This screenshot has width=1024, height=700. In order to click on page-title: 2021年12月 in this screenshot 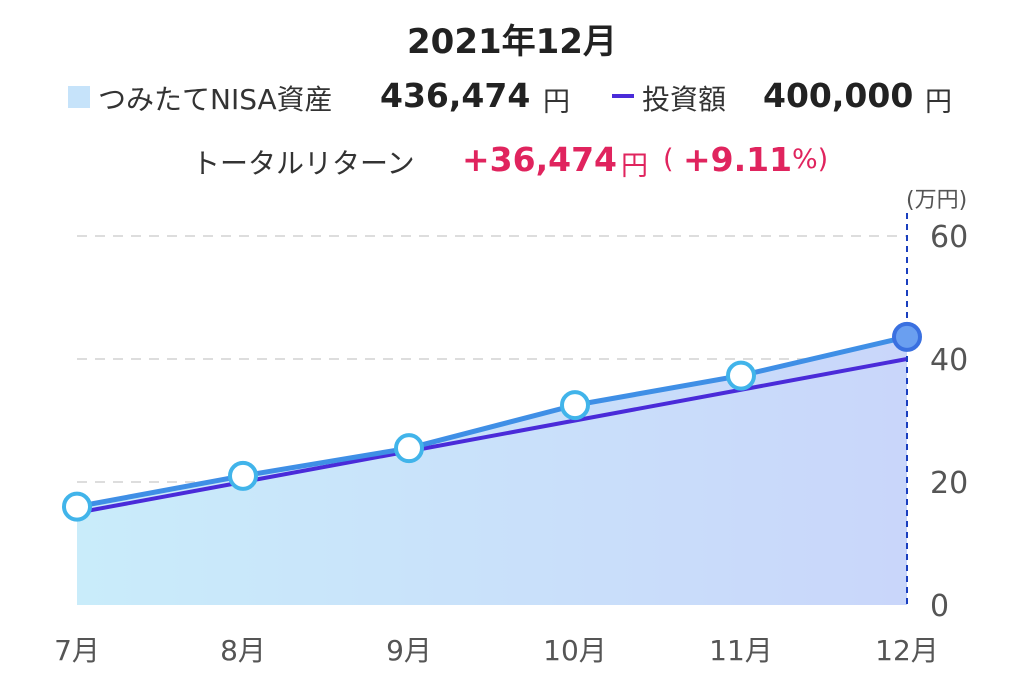, I will do `click(512, 42)`.